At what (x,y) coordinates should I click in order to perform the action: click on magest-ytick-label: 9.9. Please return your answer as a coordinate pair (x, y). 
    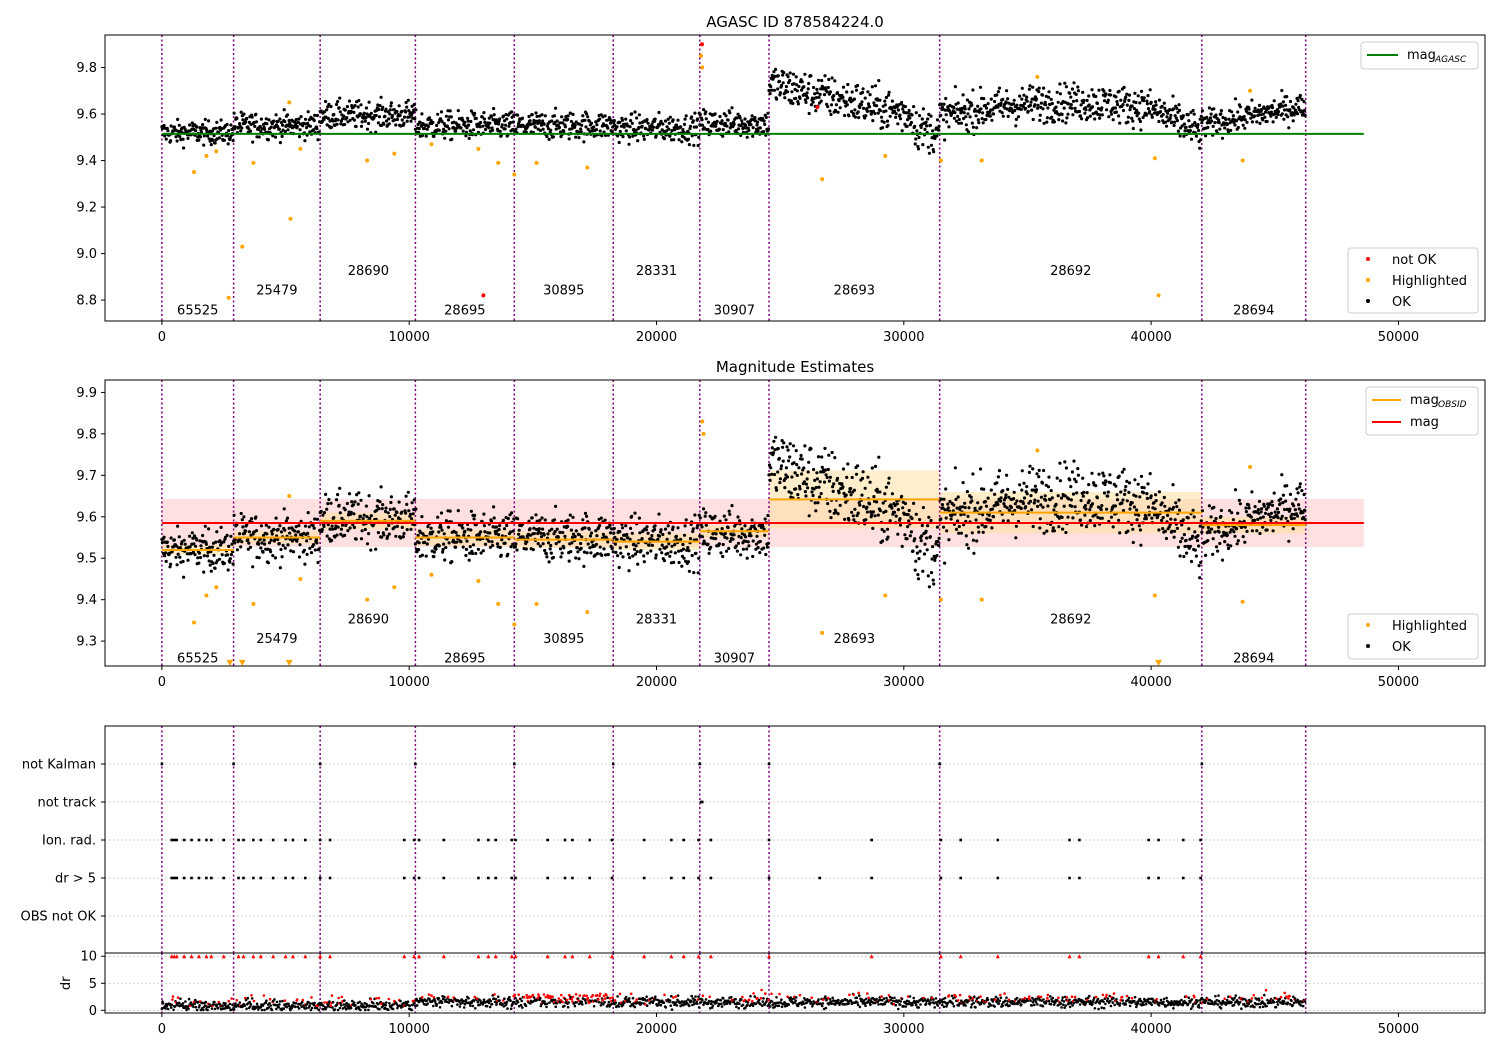
    Looking at the image, I should click on (86, 393).